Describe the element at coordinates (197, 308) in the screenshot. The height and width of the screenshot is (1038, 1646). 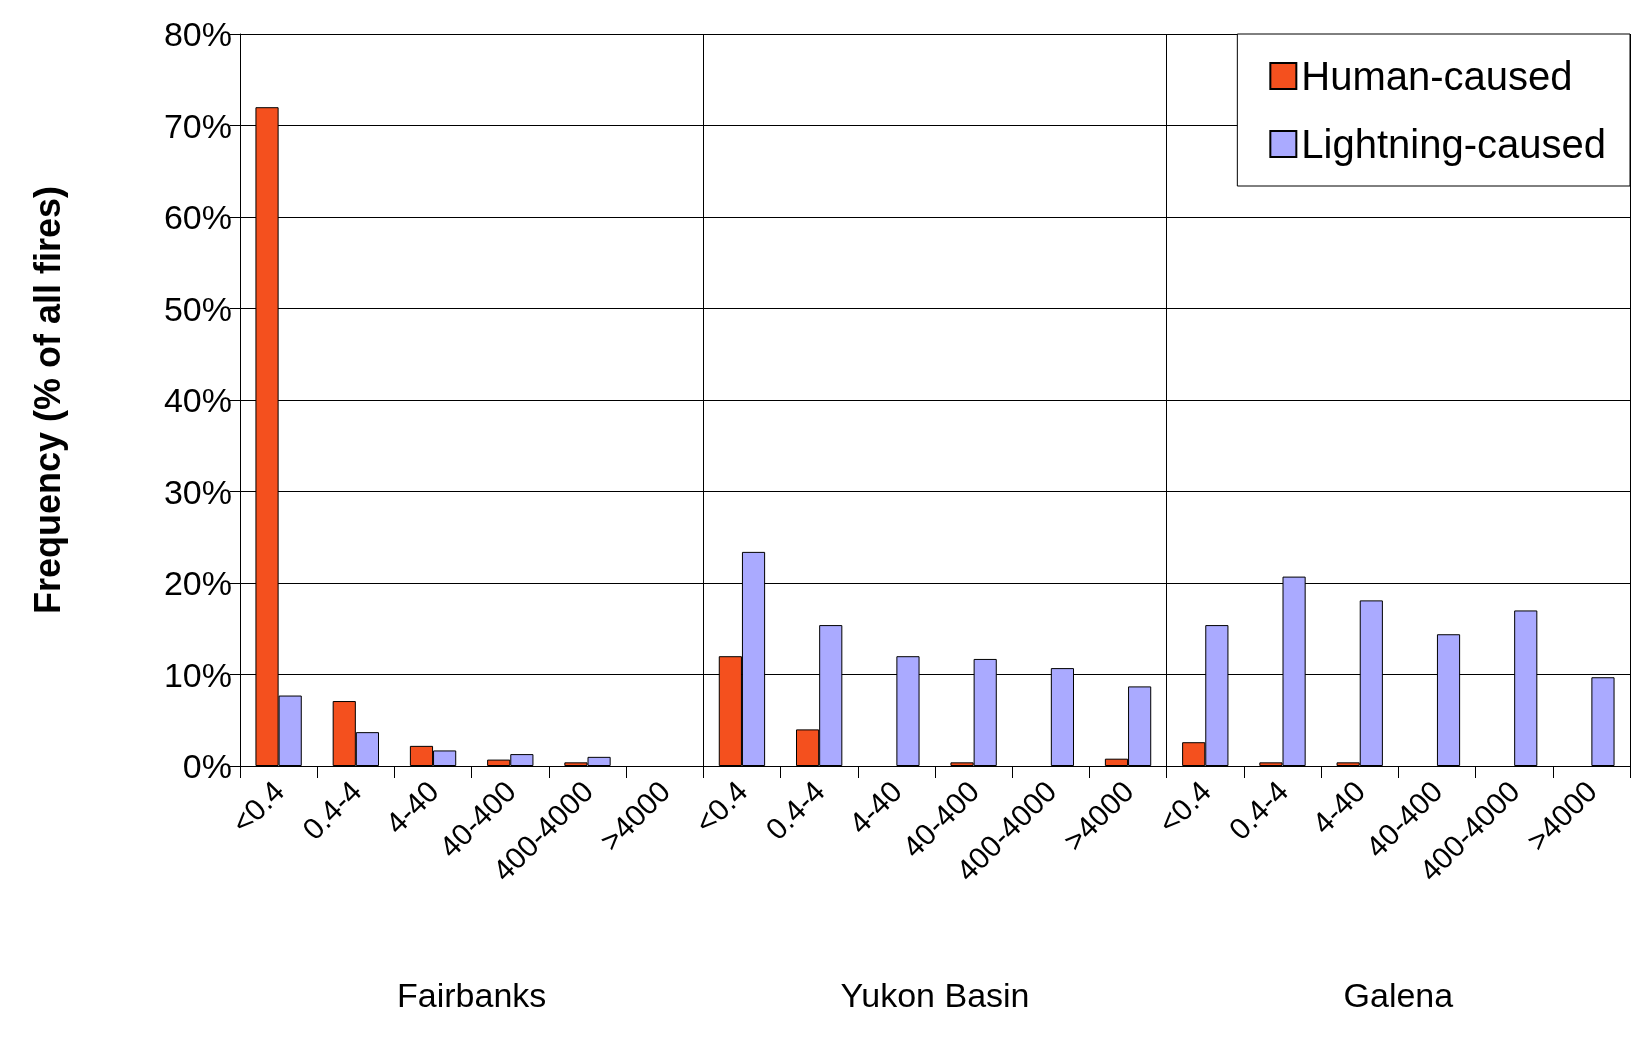
I see `y-tick-label: 50%` at that location.